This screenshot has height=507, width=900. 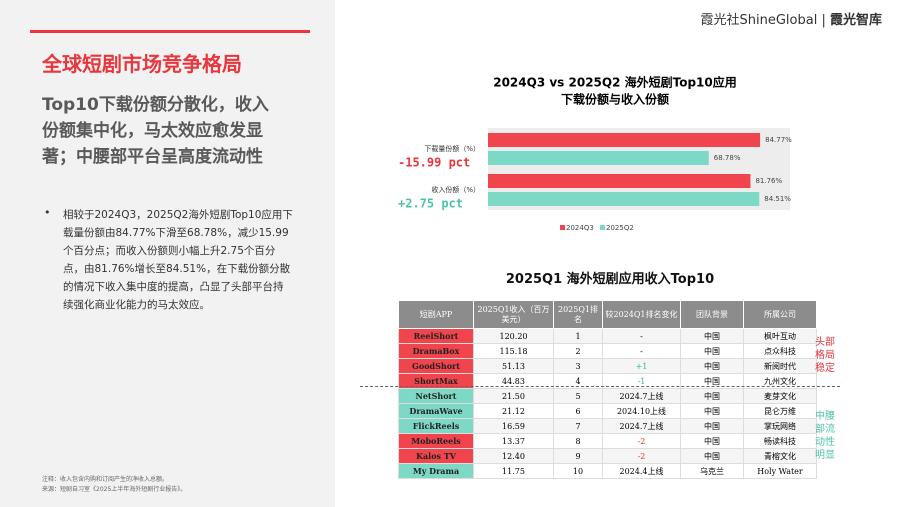 What do you see at coordinates (578, 456) in the screenshot?
I see `table-cell: 9` at bounding box center [578, 456].